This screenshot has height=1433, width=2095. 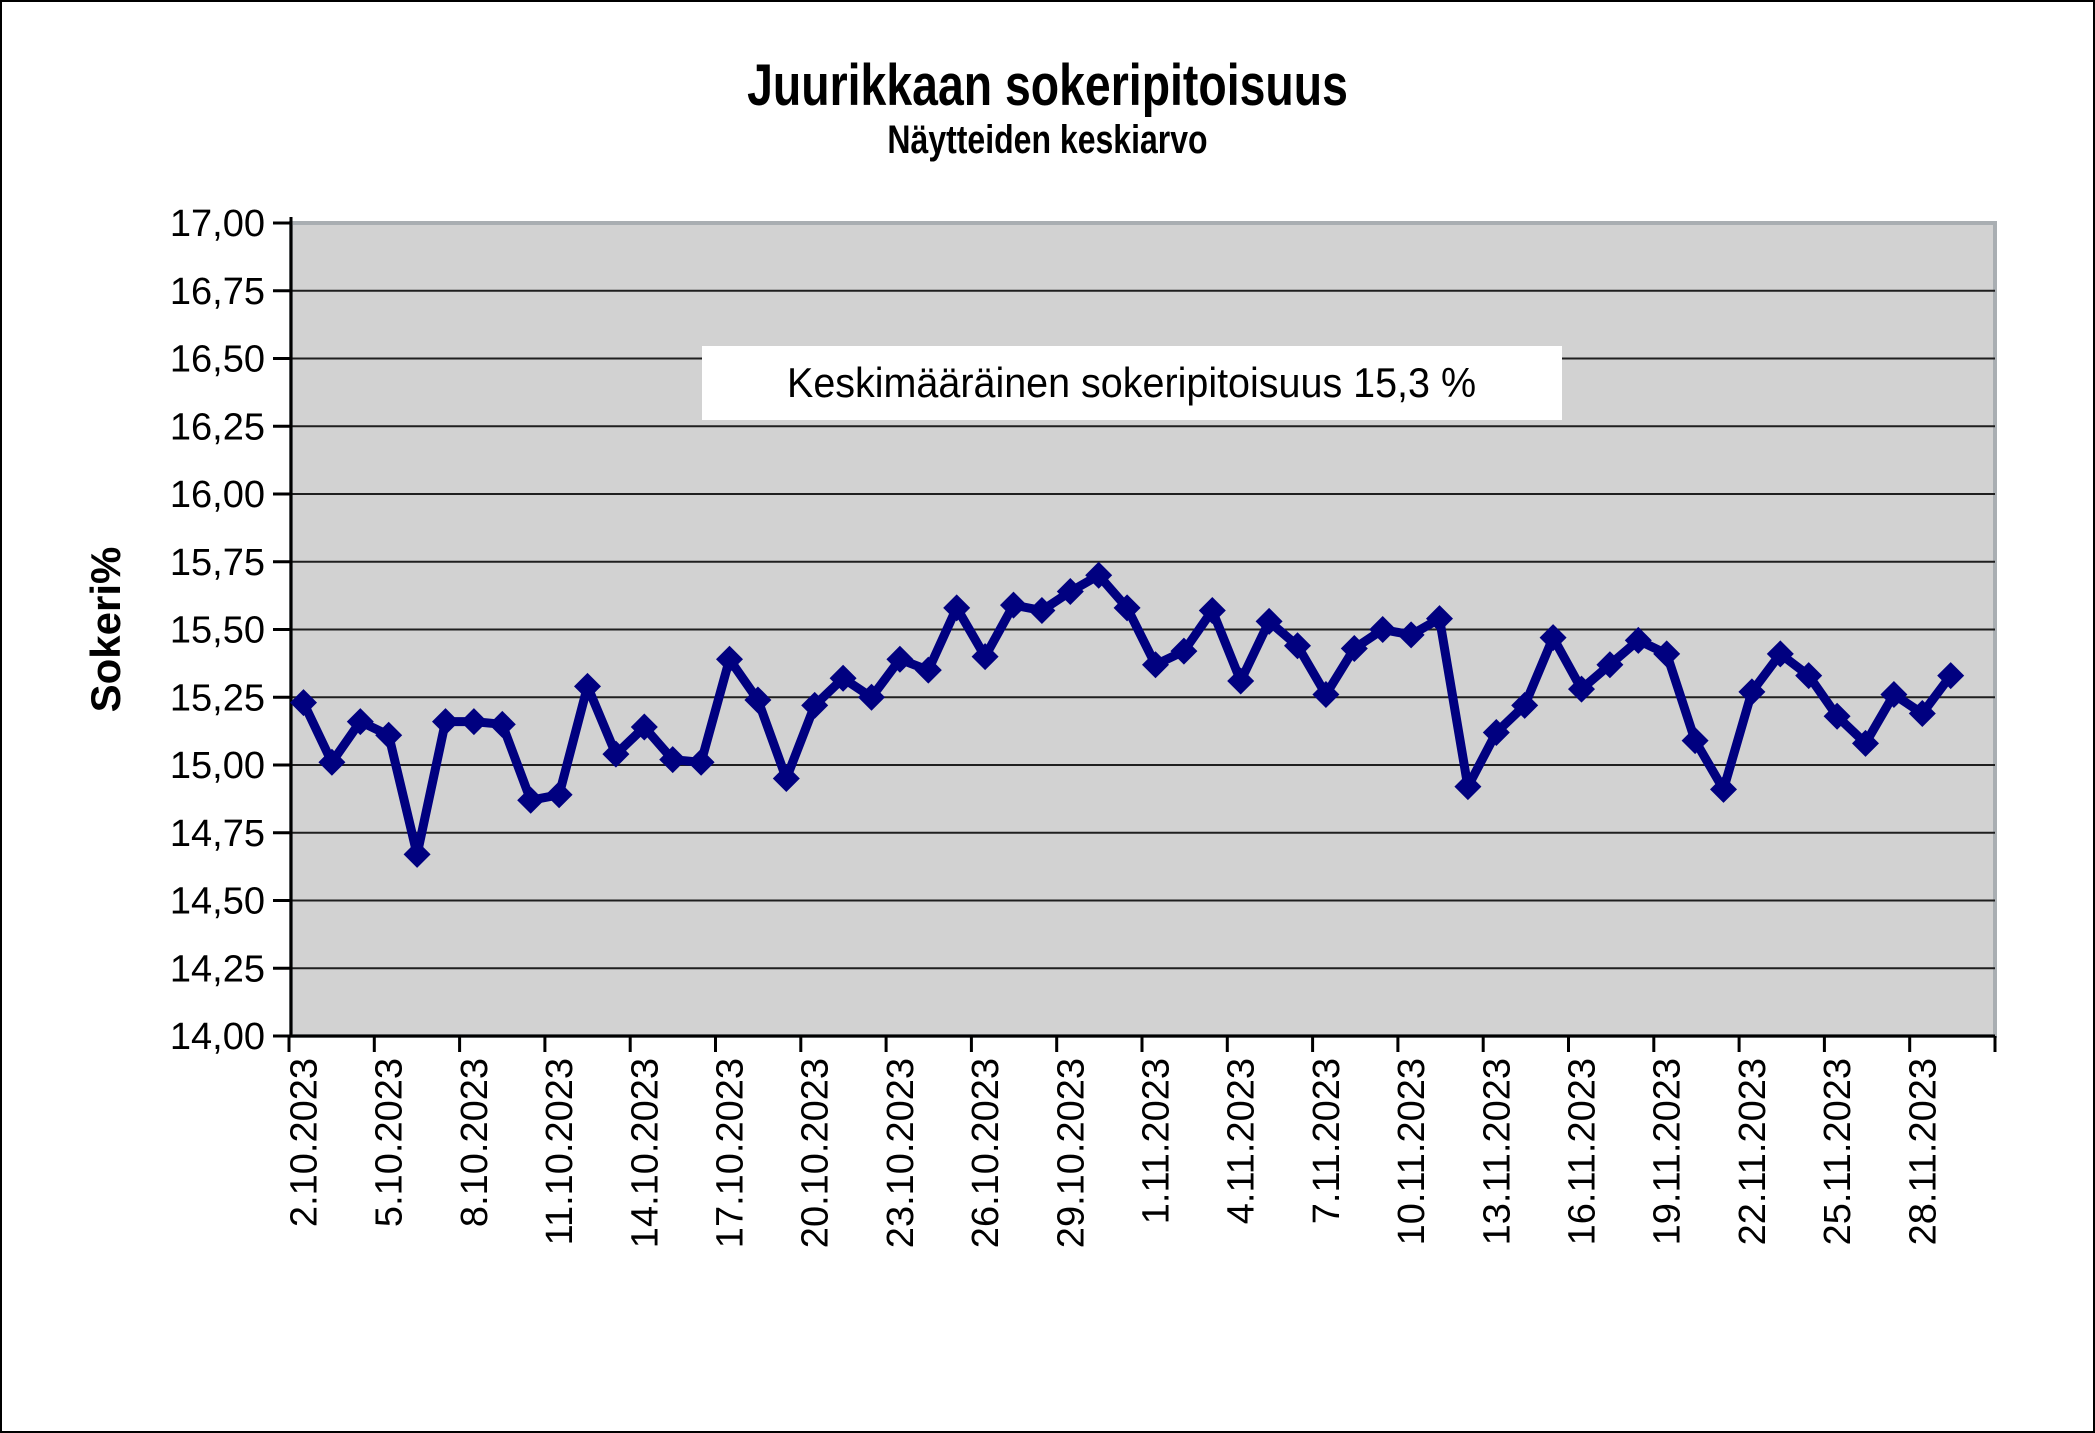 What do you see at coordinates (217, 834) in the screenshot?
I see `y-tick-label: 14,75` at bounding box center [217, 834].